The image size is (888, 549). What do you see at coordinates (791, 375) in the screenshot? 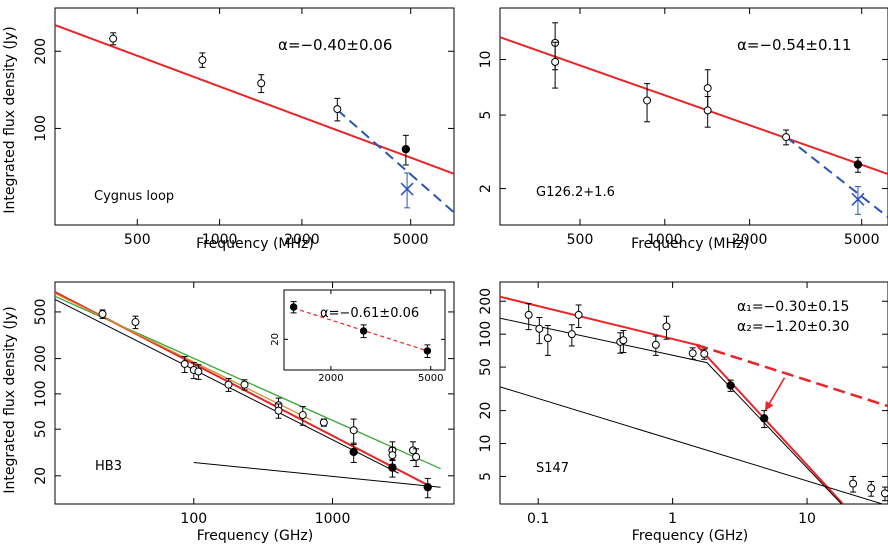
I see `red-dashed-line` at bounding box center [791, 375].